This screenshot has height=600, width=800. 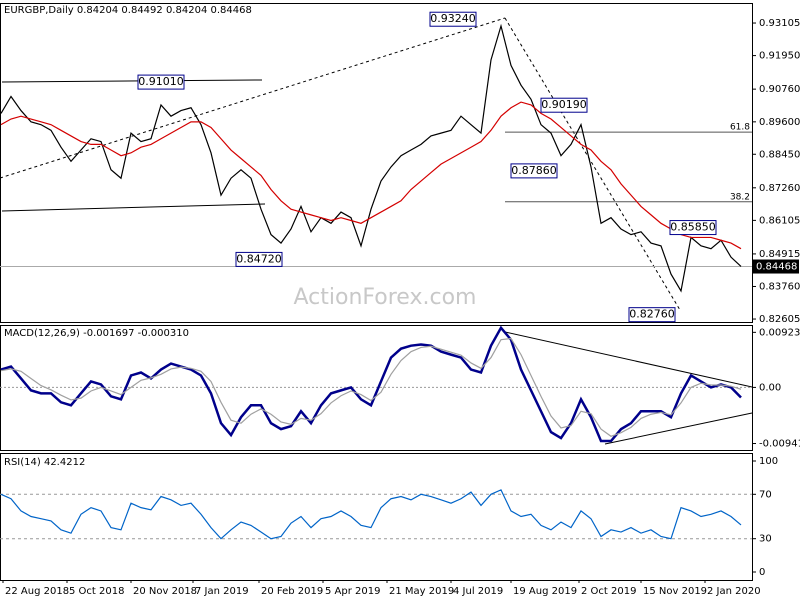 I want to click on price-label: 0.87860, so click(x=534, y=170).